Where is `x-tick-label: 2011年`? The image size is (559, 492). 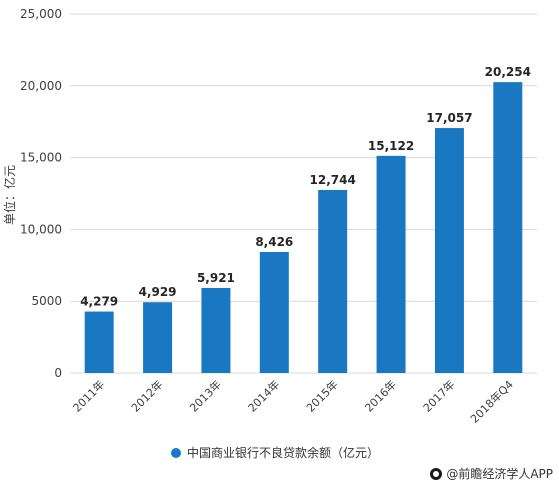 x-tick-label: 2011年 is located at coordinates (88, 395).